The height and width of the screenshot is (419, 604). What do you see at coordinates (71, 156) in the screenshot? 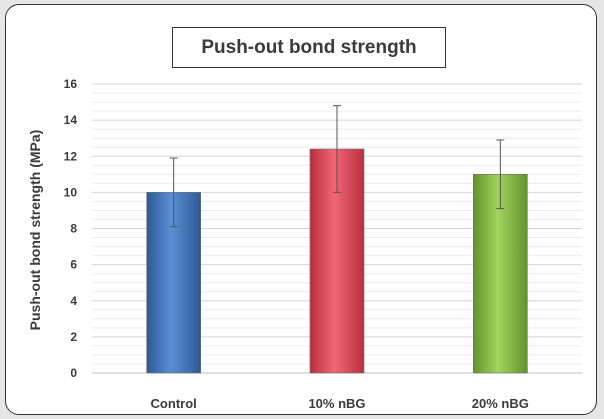
I see `y-tick-label: 12` at bounding box center [71, 156].